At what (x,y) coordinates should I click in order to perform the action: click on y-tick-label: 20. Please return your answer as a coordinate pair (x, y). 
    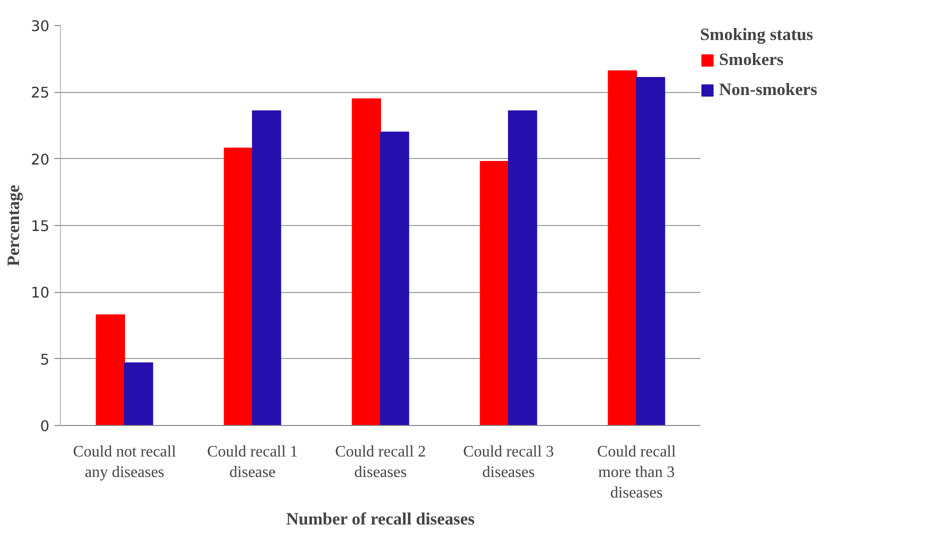
    Looking at the image, I should click on (40, 159).